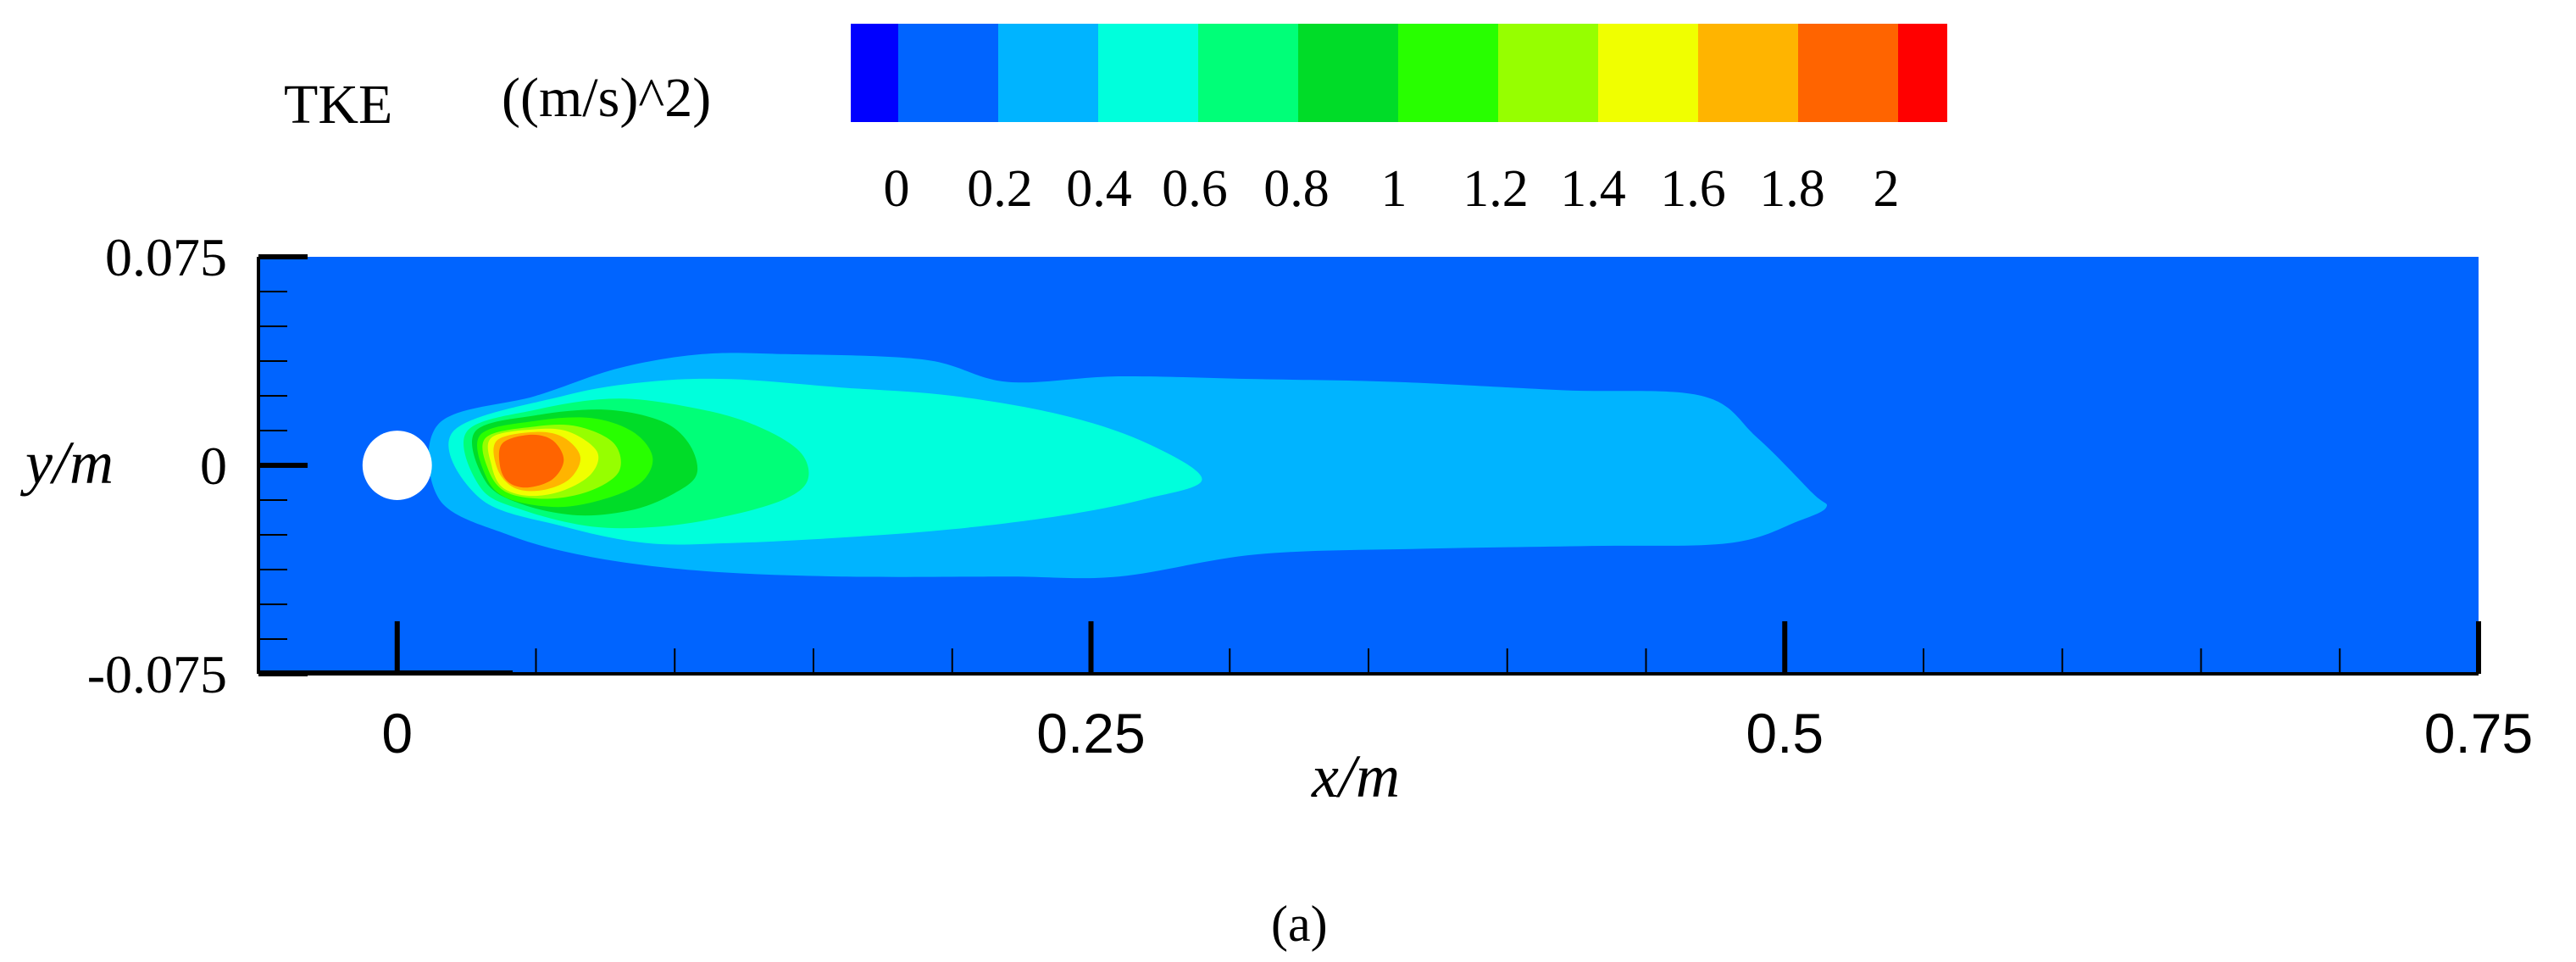  What do you see at coordinates (1090, 734) in the screenshot?
I see `x-axis-tick-label: 0.25` at bounding box center [1090, 734].